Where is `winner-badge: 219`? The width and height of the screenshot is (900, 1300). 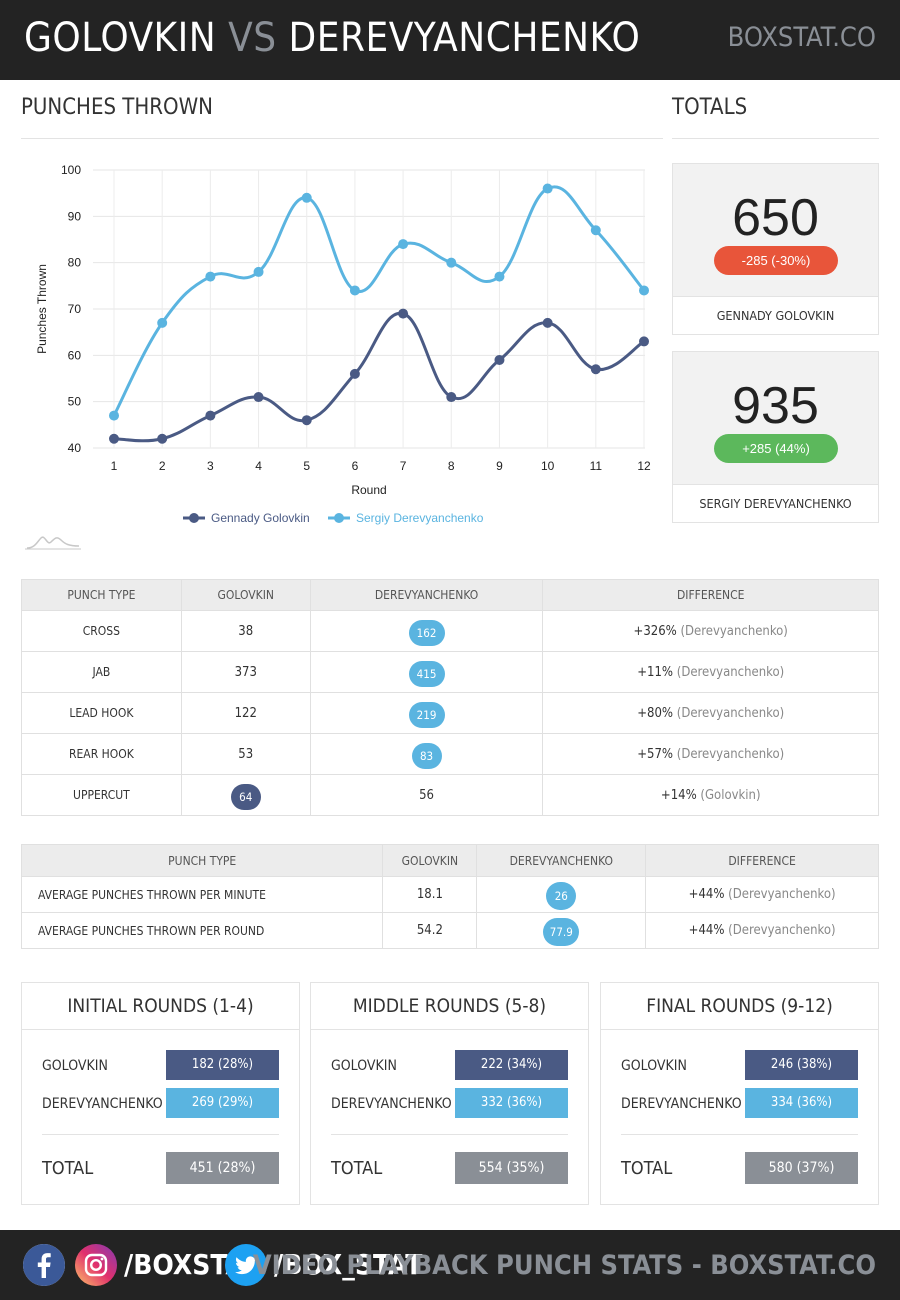
winner-badge: 219 is located at coordinates (426, 714).